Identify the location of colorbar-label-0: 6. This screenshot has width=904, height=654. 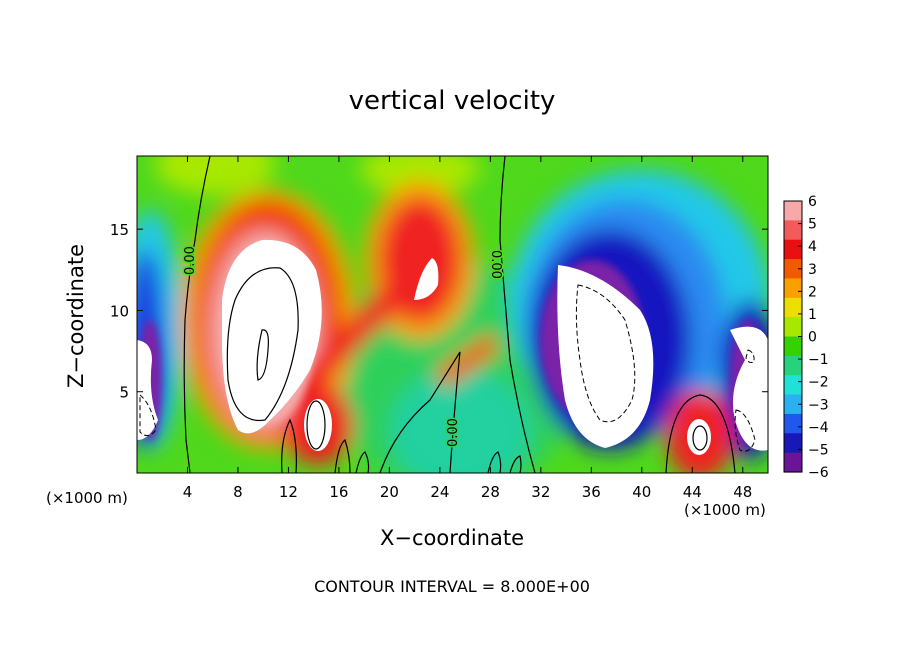
(812, 202).